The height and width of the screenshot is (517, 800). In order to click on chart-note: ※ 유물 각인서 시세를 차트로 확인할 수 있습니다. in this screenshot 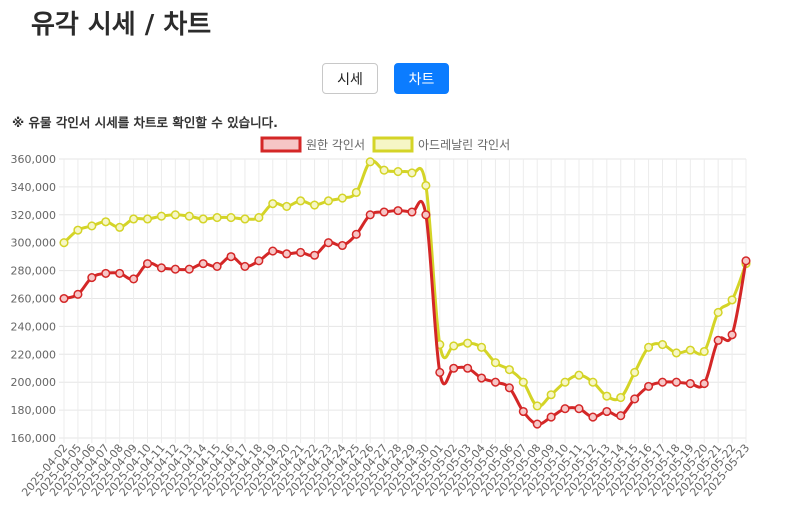, I will do `click(145, 122)`.